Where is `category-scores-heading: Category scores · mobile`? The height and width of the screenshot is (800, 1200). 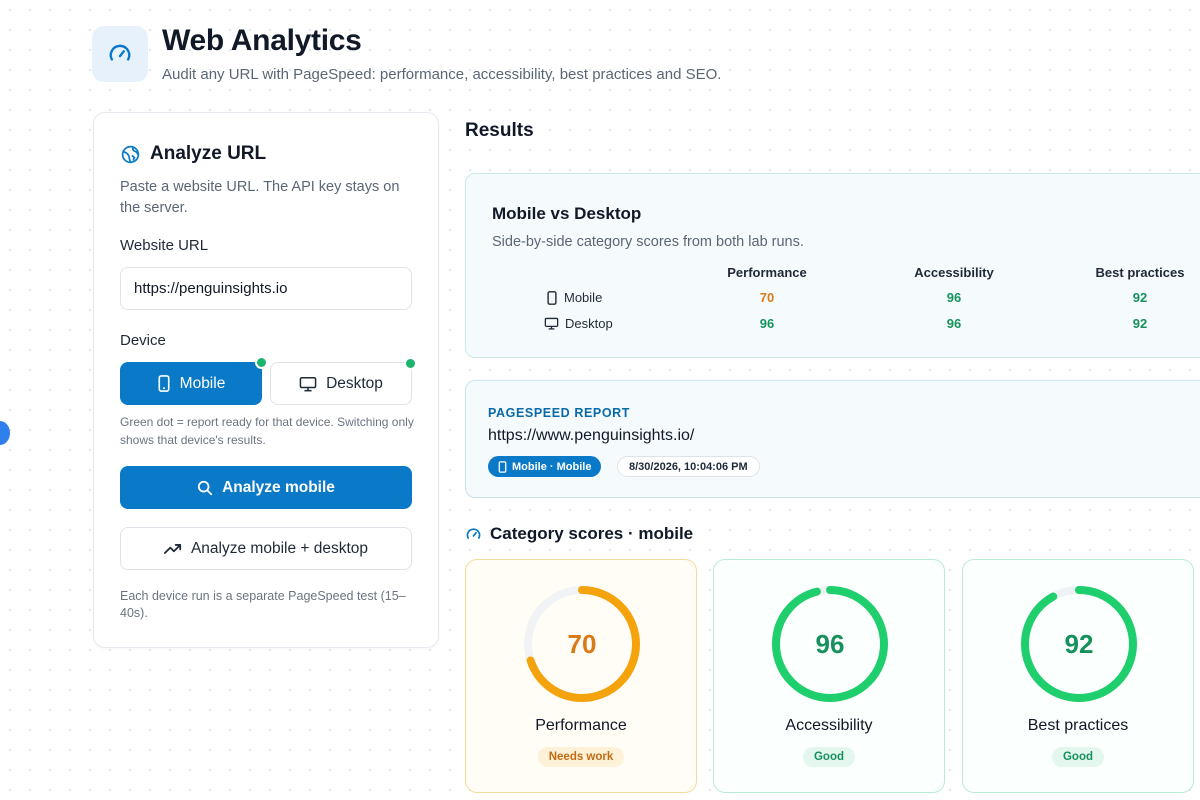 category-scores-heading: Category scores · mobile is located at coordinates (579, 534).